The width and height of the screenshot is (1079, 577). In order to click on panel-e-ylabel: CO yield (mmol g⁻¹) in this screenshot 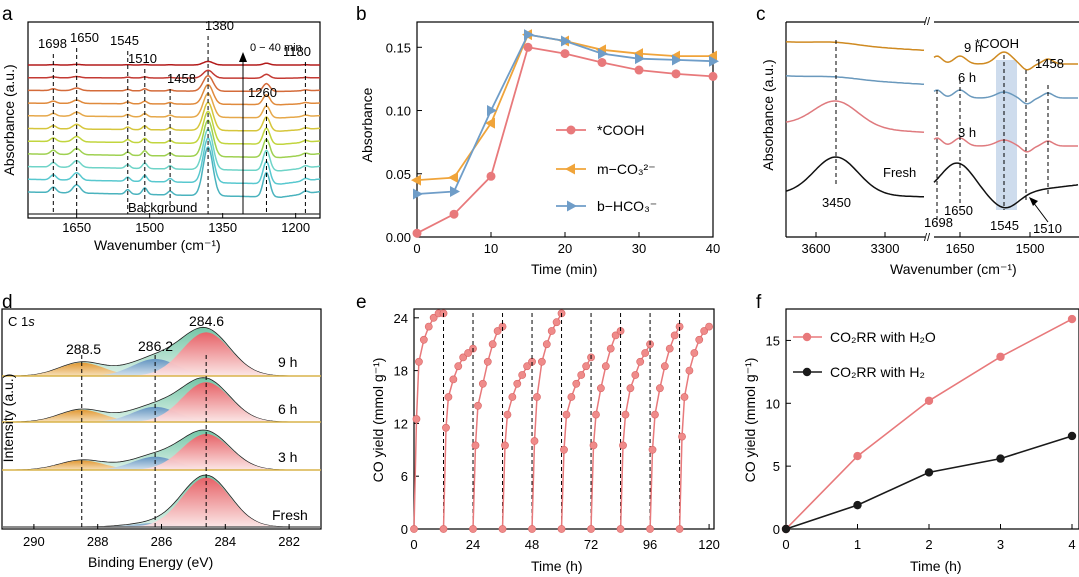, I will do `click(378, 420)`.